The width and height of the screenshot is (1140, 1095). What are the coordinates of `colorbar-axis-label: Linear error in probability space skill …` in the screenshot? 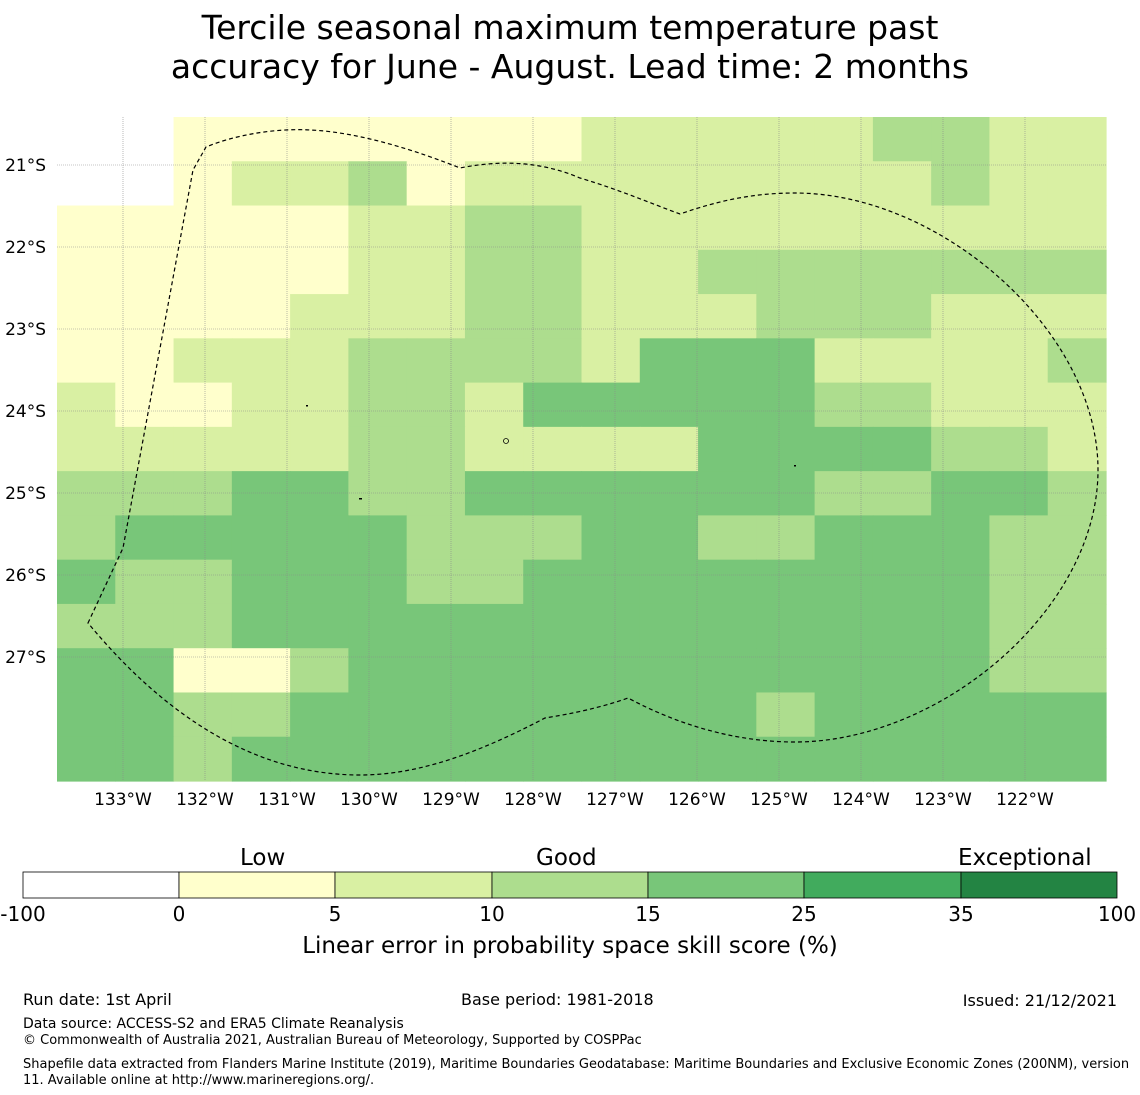 It's located at (570, 946).